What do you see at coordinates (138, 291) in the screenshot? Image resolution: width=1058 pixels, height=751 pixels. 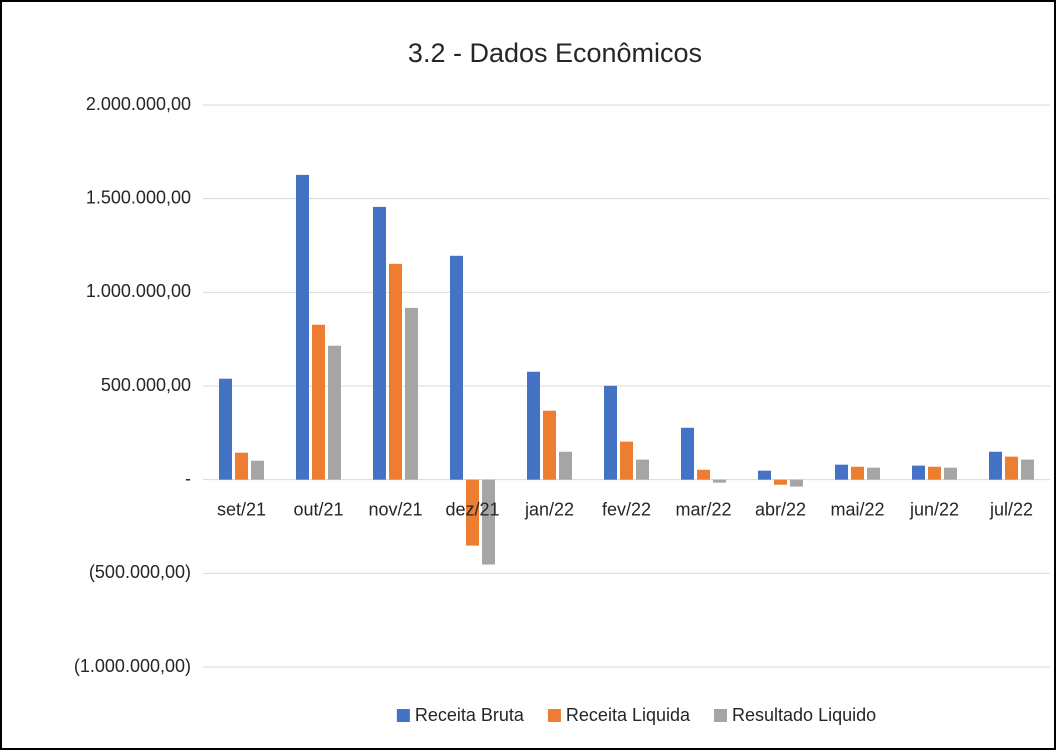 I see `y-tick-label: 1.000.000,00` at bounding box center [138, 291].